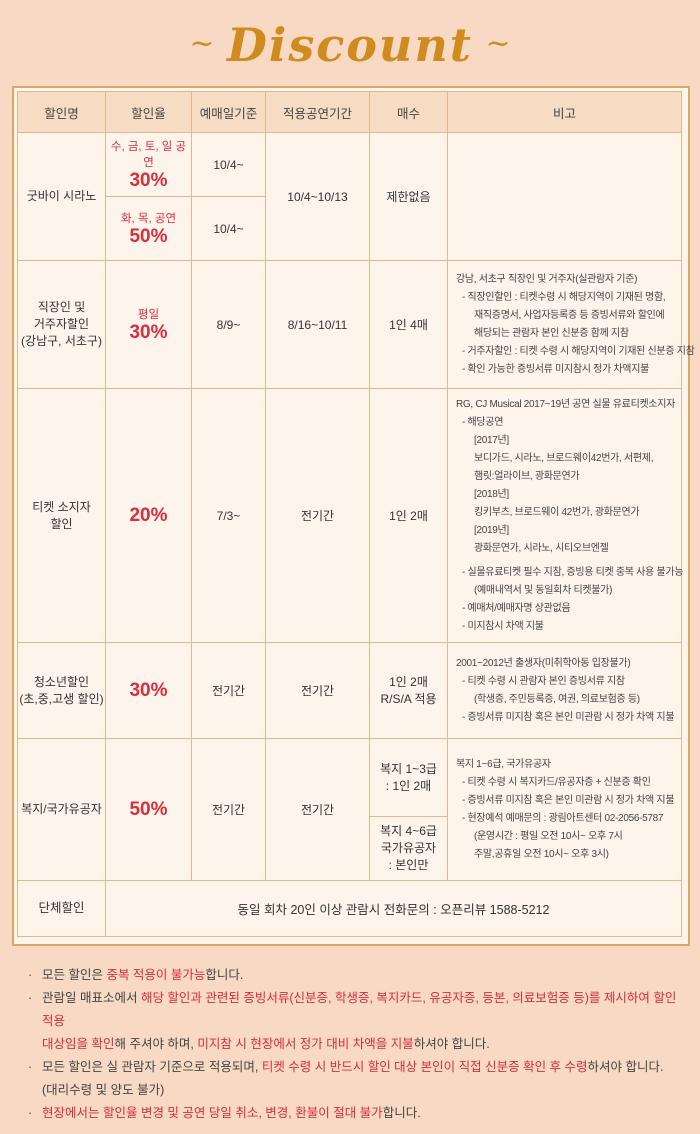  I want to click on count: 1인 4매, so click(408, 324).